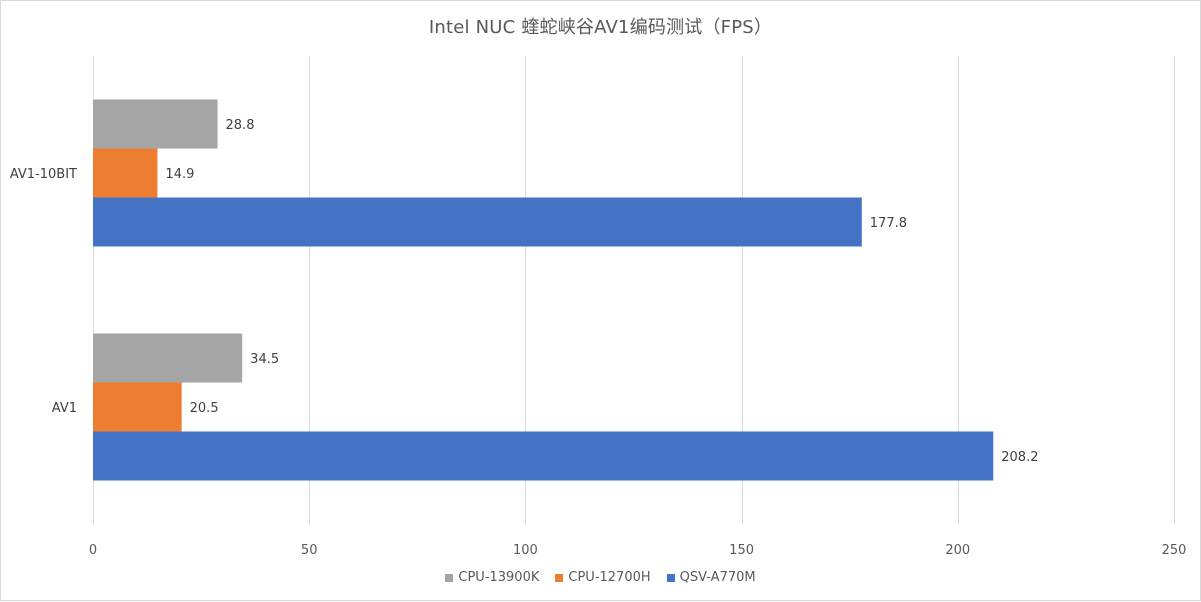 The width and height of the screenshot is (1201, 602). What do you see at coordinates (43, 174) in the screenshot?
I see `category-label: AV1-10BIT` at bounding box center [43, 174].